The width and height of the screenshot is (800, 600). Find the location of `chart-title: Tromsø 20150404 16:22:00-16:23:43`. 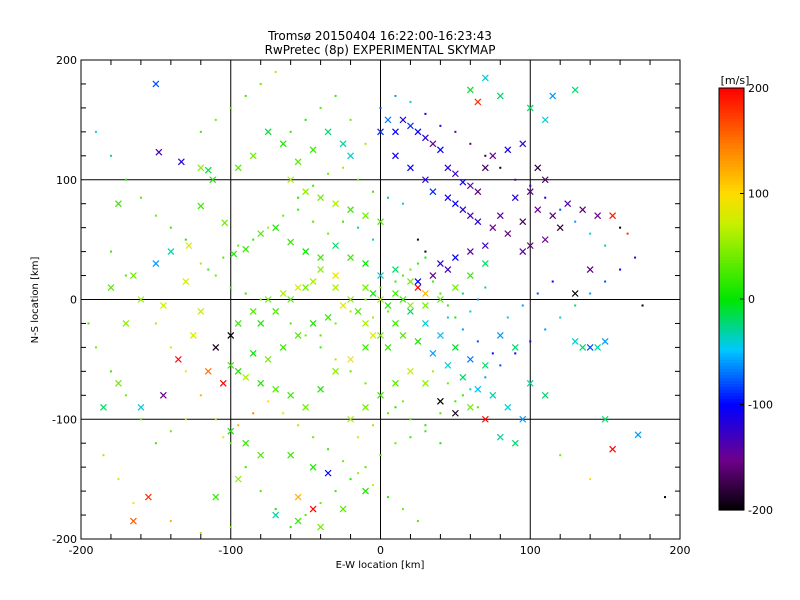

chart-title: Tromsø 20150404 16:22:00-16:23:43 is located at coordinates (379, 36).